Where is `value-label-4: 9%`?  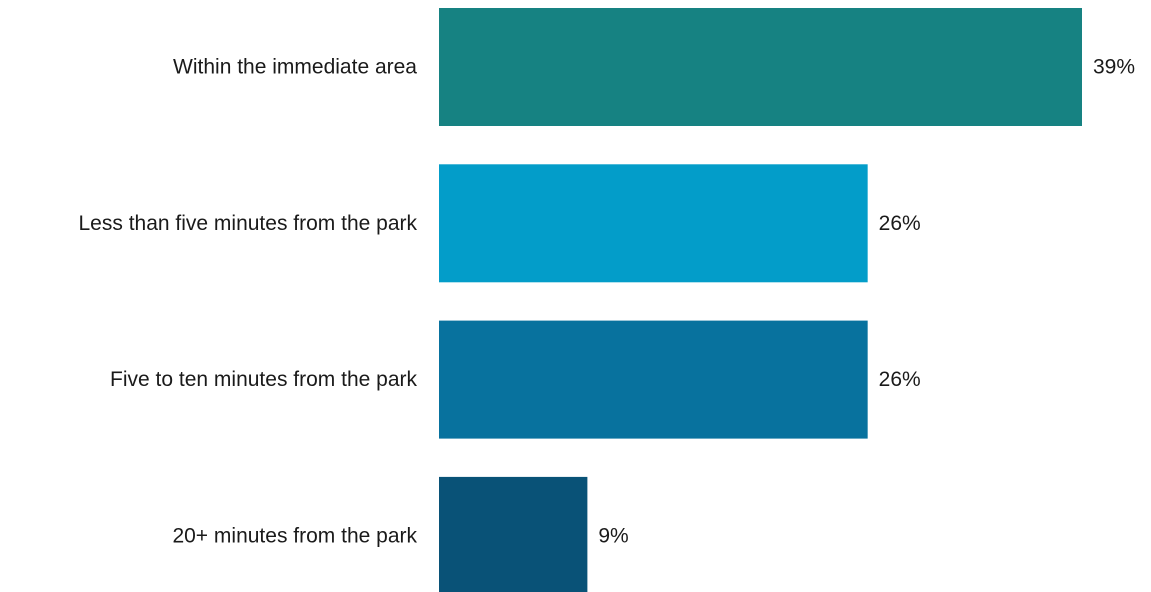 value-label-4: 9% is located at coordinates (613, 535).